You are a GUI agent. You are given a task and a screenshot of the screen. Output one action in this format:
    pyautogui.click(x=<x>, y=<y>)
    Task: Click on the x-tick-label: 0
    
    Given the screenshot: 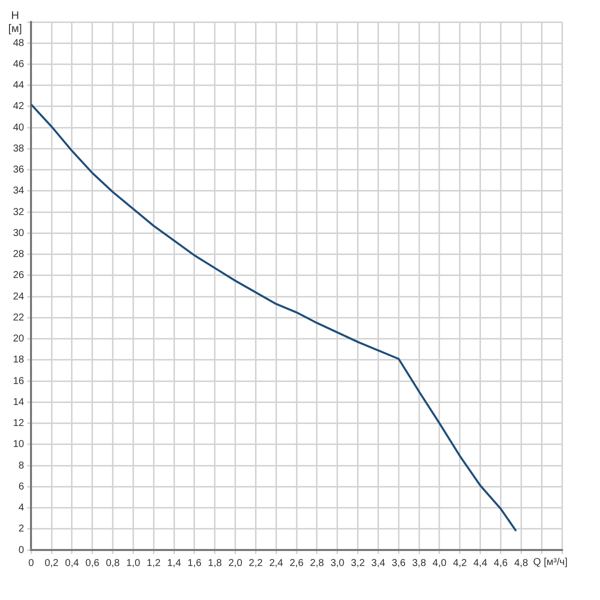 What is the action you would take?
    pyautogui.click(x=31, y=563)
    